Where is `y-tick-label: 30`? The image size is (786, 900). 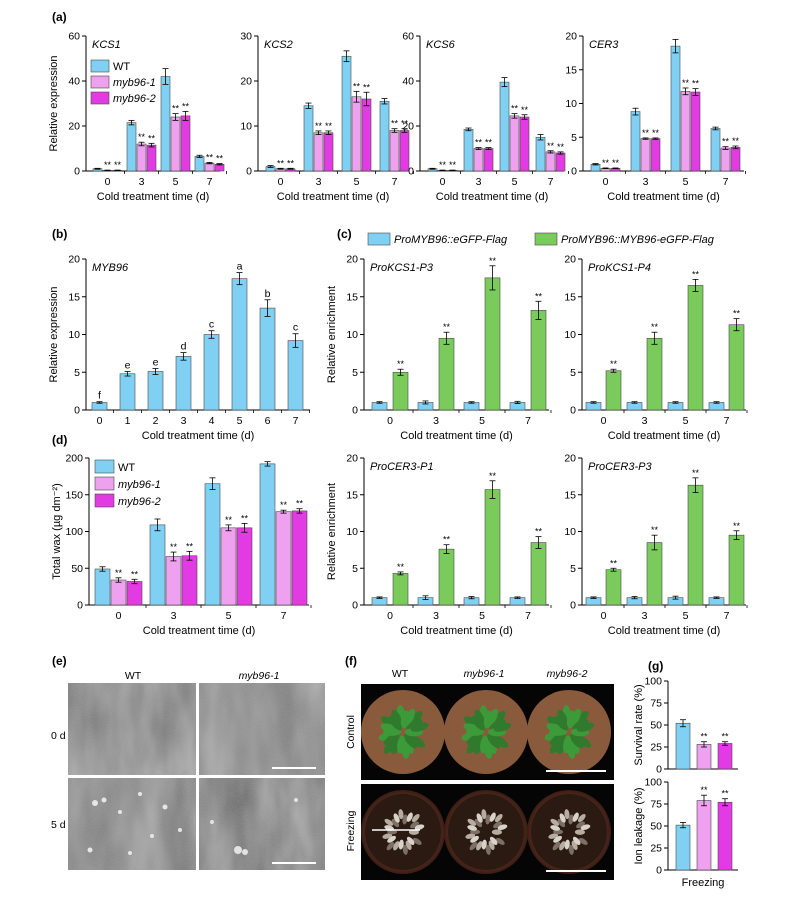
y-tick-label: 30 is located at coordinates (246, 37).